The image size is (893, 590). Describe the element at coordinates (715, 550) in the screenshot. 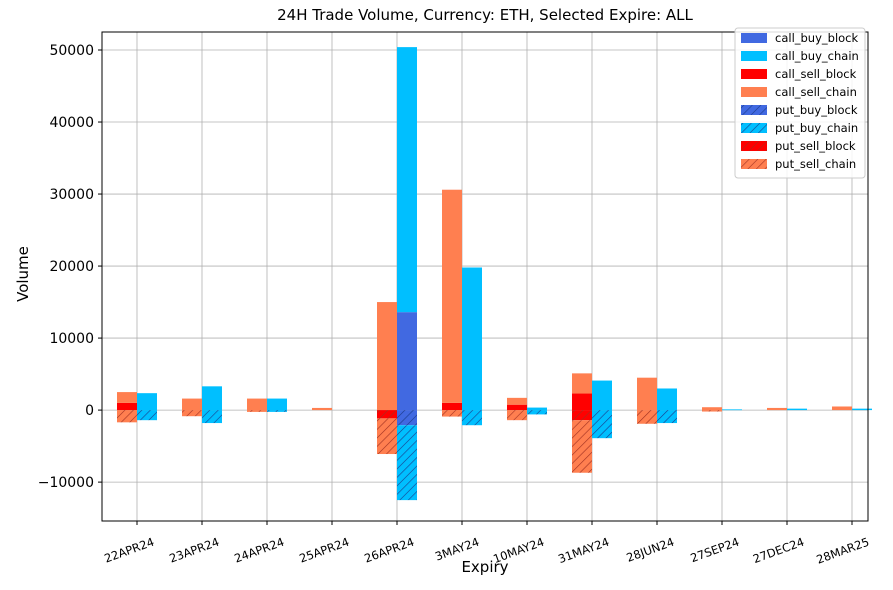

I see `x-tick-label: 27SEP24` at that location.